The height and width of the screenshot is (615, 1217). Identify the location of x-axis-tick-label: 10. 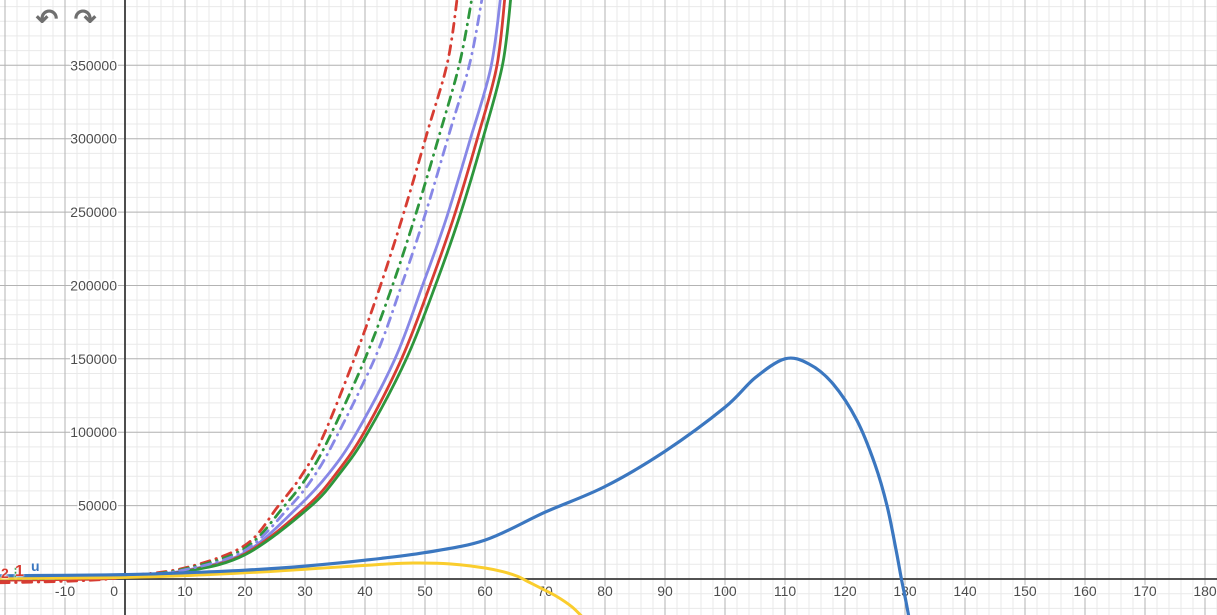
(185, 591).